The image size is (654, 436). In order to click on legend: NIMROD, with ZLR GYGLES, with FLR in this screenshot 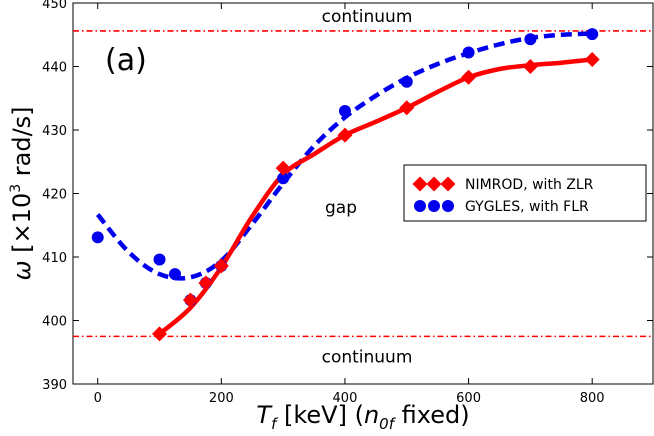, I will do `click(525, 193)`.